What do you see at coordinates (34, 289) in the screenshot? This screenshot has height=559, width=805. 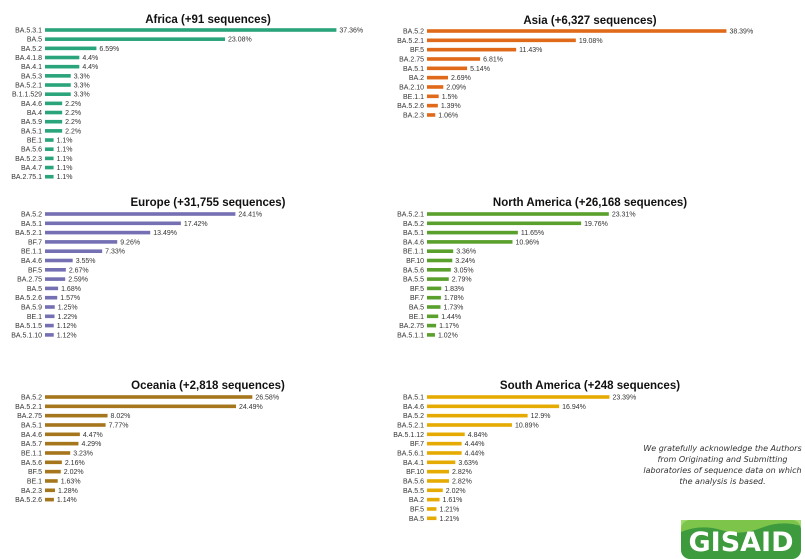 I see `category-label: BA.5` at bounding box center [34, 289].